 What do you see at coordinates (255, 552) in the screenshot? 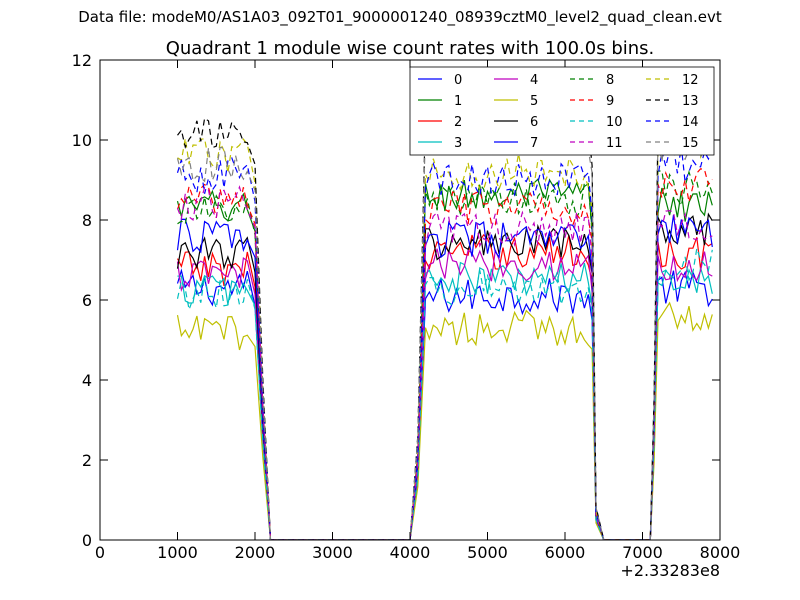
I see `x-tick-label: 2000` at bounding box center [255, 552].